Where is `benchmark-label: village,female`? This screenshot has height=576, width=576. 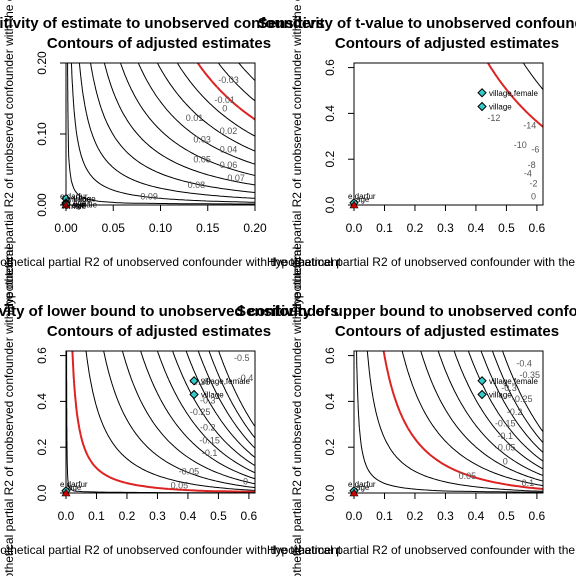 benchmark-label: village,female is located at coordinates (225, 381).